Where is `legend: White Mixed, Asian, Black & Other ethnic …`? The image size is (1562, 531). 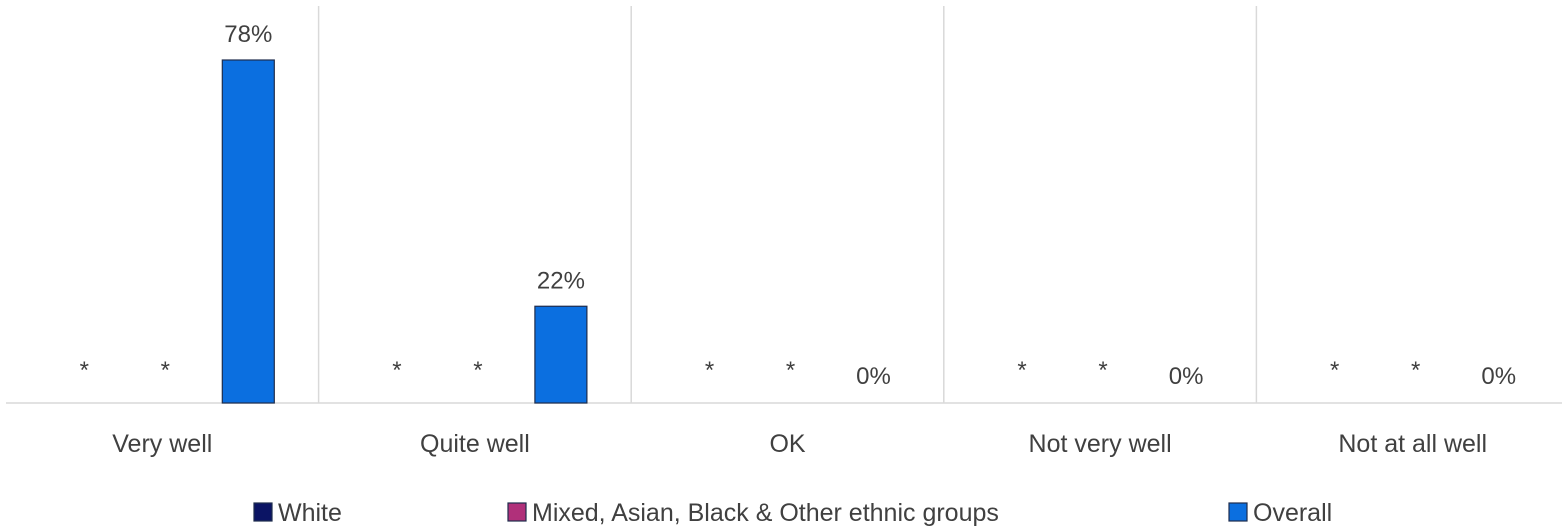 legend: White Mixed, Asian, Black & Other ethnic … is located at coordinates (792, 513).